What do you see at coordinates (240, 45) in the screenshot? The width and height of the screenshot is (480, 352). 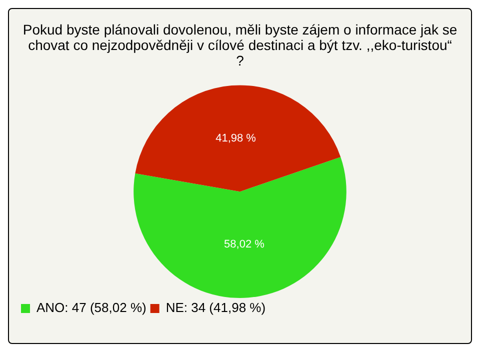 I see `chart-title: Pokud byste plánovali dovolenou, měli byste zájem o informace jak se chovat co nejzodpovědněji v cílové destinaci a být tzv. ,,eko-turistou“ ?` at bounding box center [240, 45].